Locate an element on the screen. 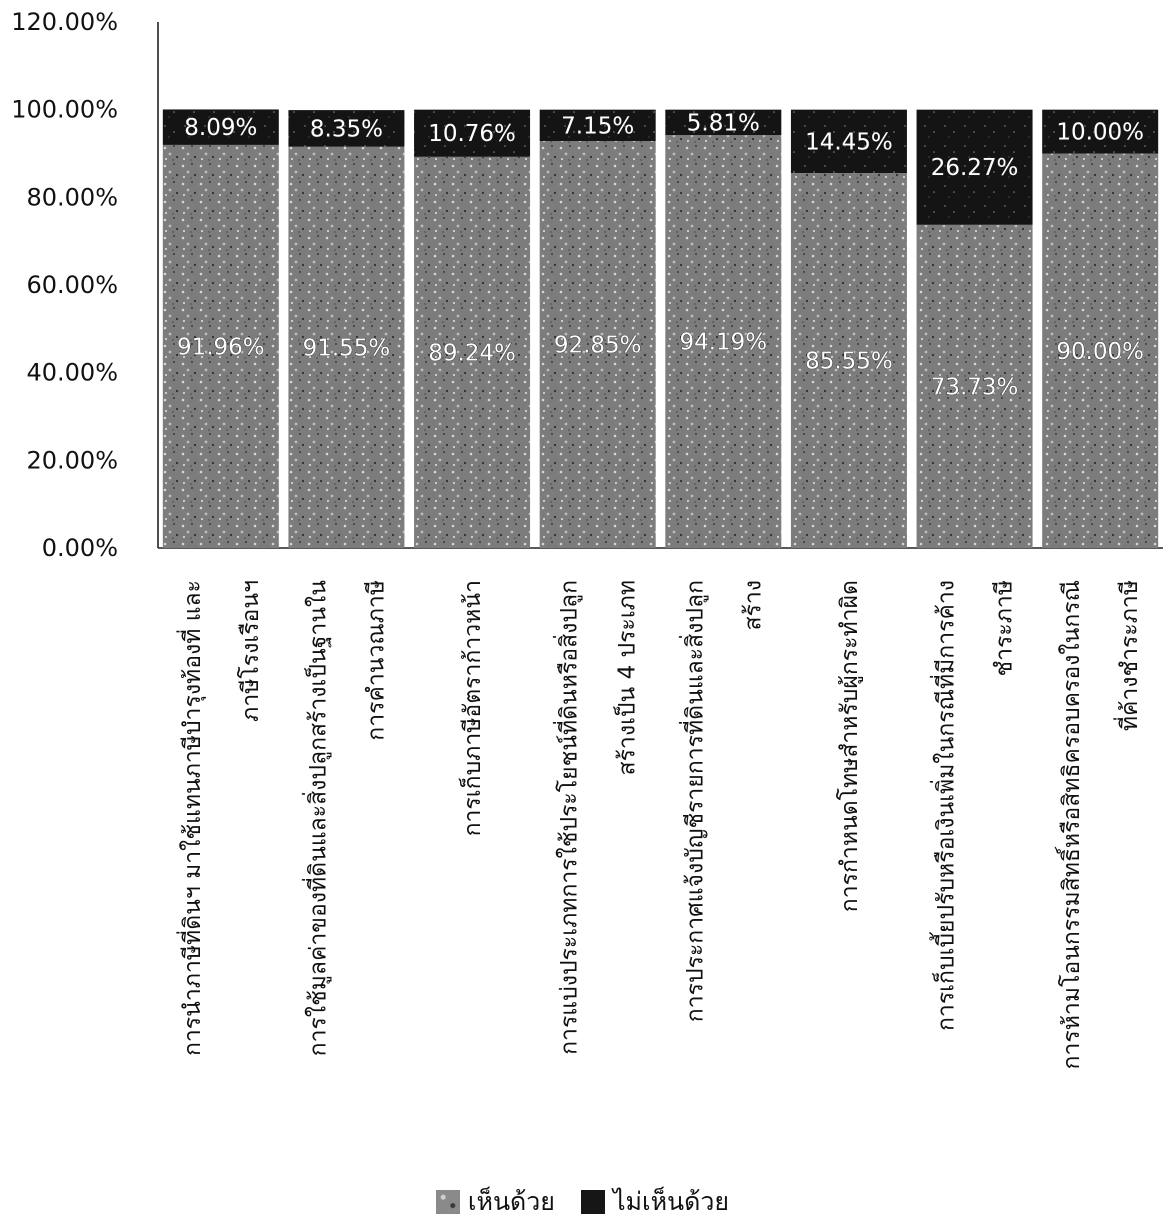 This screenshot has width=1165, height=1226. data-label-disagree: 8.35% is located at coordinates (346, 129).